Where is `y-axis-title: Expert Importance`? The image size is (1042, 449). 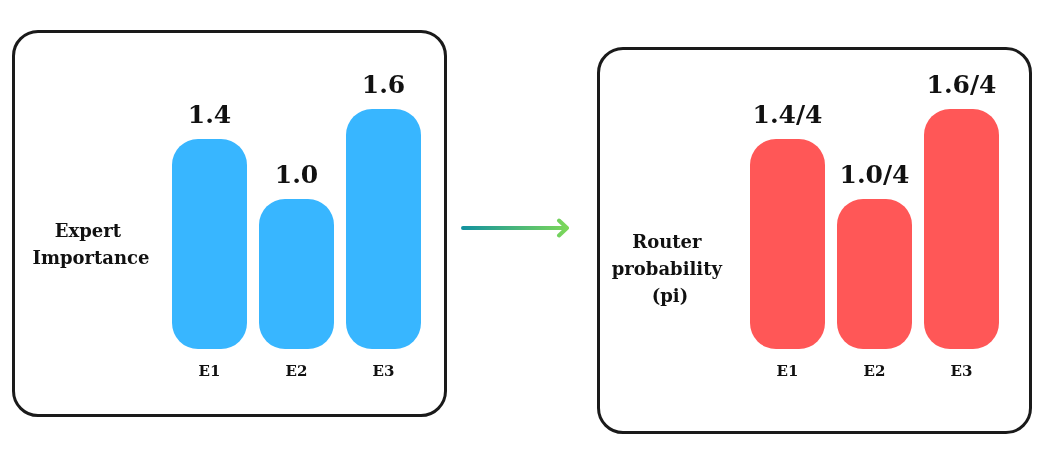 y-axis-title: Expert Importance is located at coordinates (91, 244).